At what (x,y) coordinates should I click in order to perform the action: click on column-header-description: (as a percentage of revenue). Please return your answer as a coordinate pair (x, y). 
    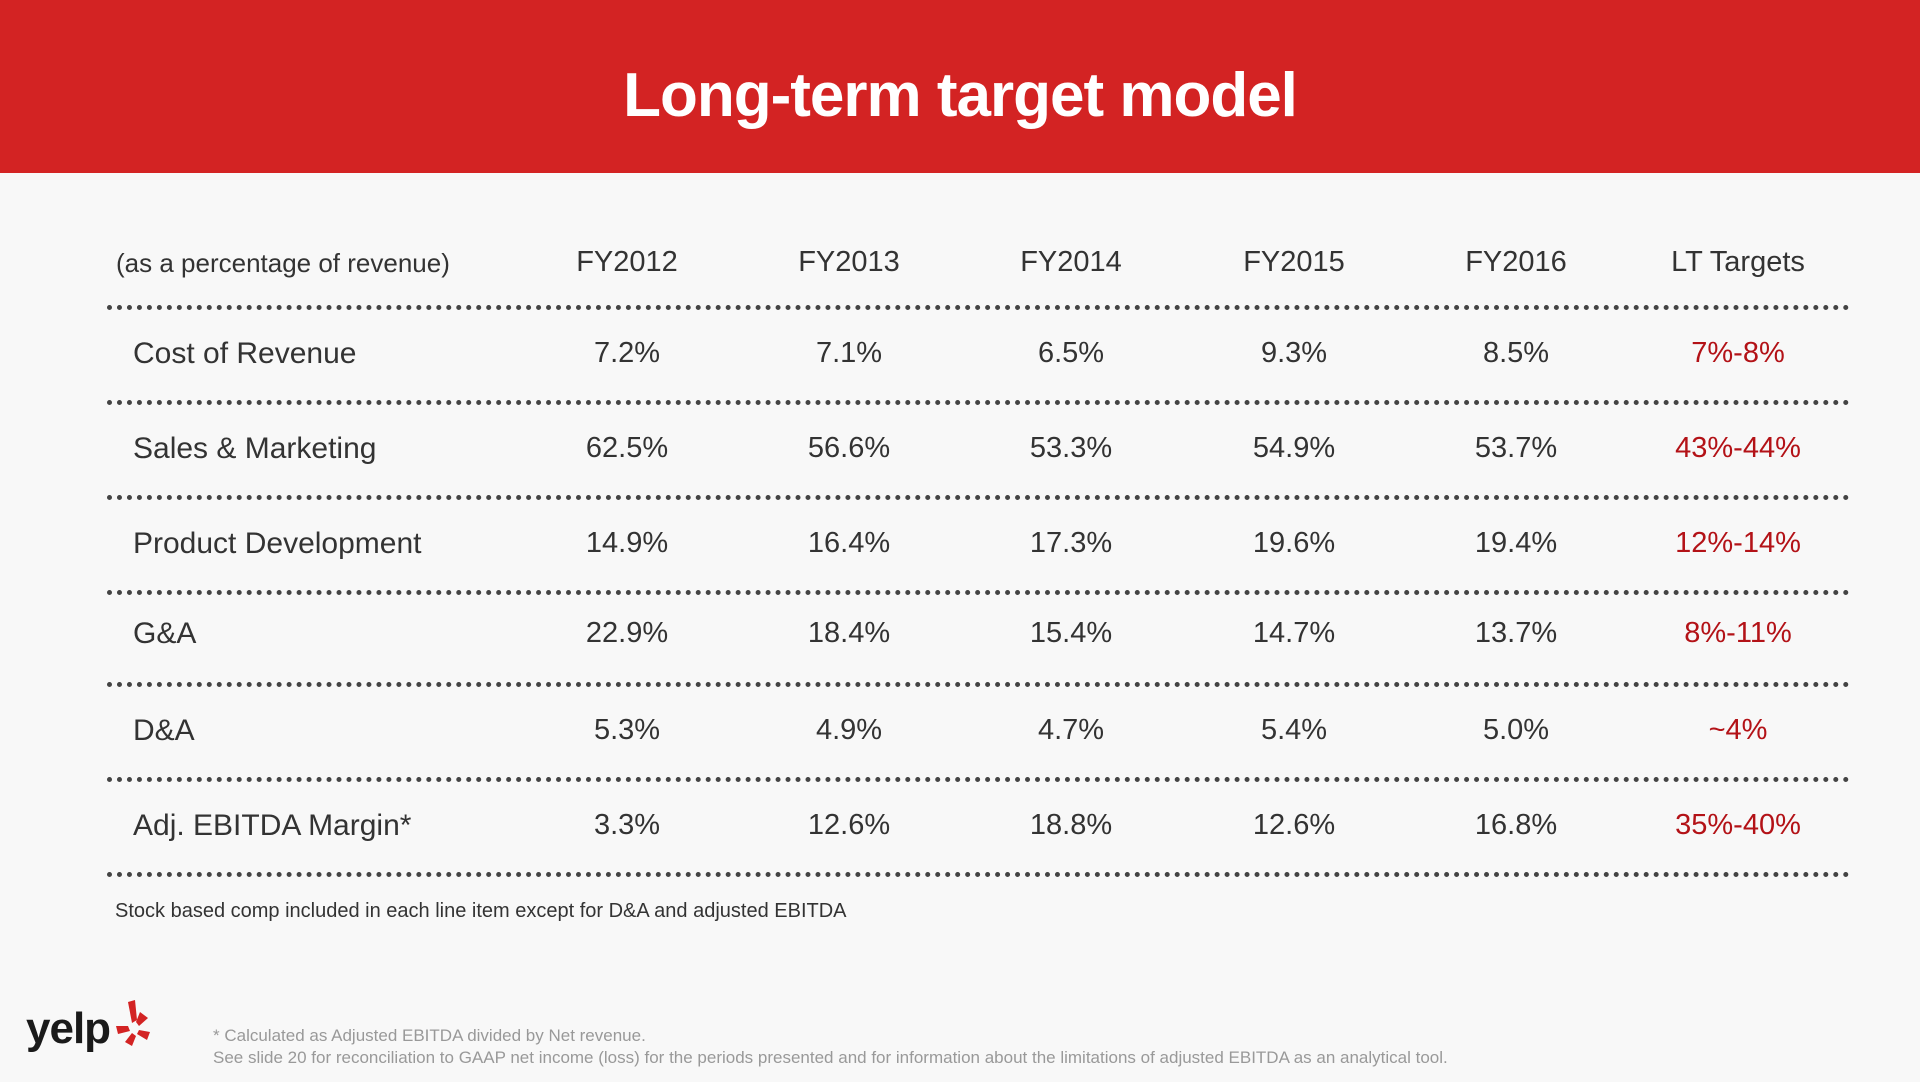
    Looking at the image, I should click on (283, 263).